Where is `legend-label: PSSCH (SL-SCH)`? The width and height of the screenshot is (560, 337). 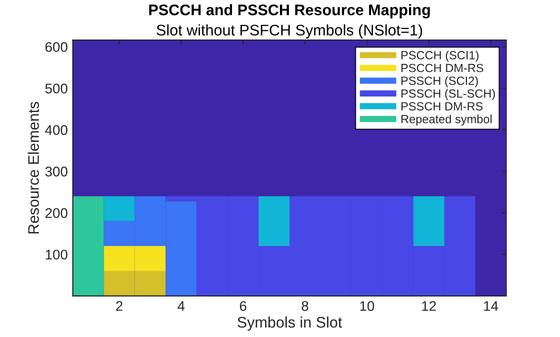
legend-label: PSSCH (SL-SCH) is located at coordinates (448, 94).